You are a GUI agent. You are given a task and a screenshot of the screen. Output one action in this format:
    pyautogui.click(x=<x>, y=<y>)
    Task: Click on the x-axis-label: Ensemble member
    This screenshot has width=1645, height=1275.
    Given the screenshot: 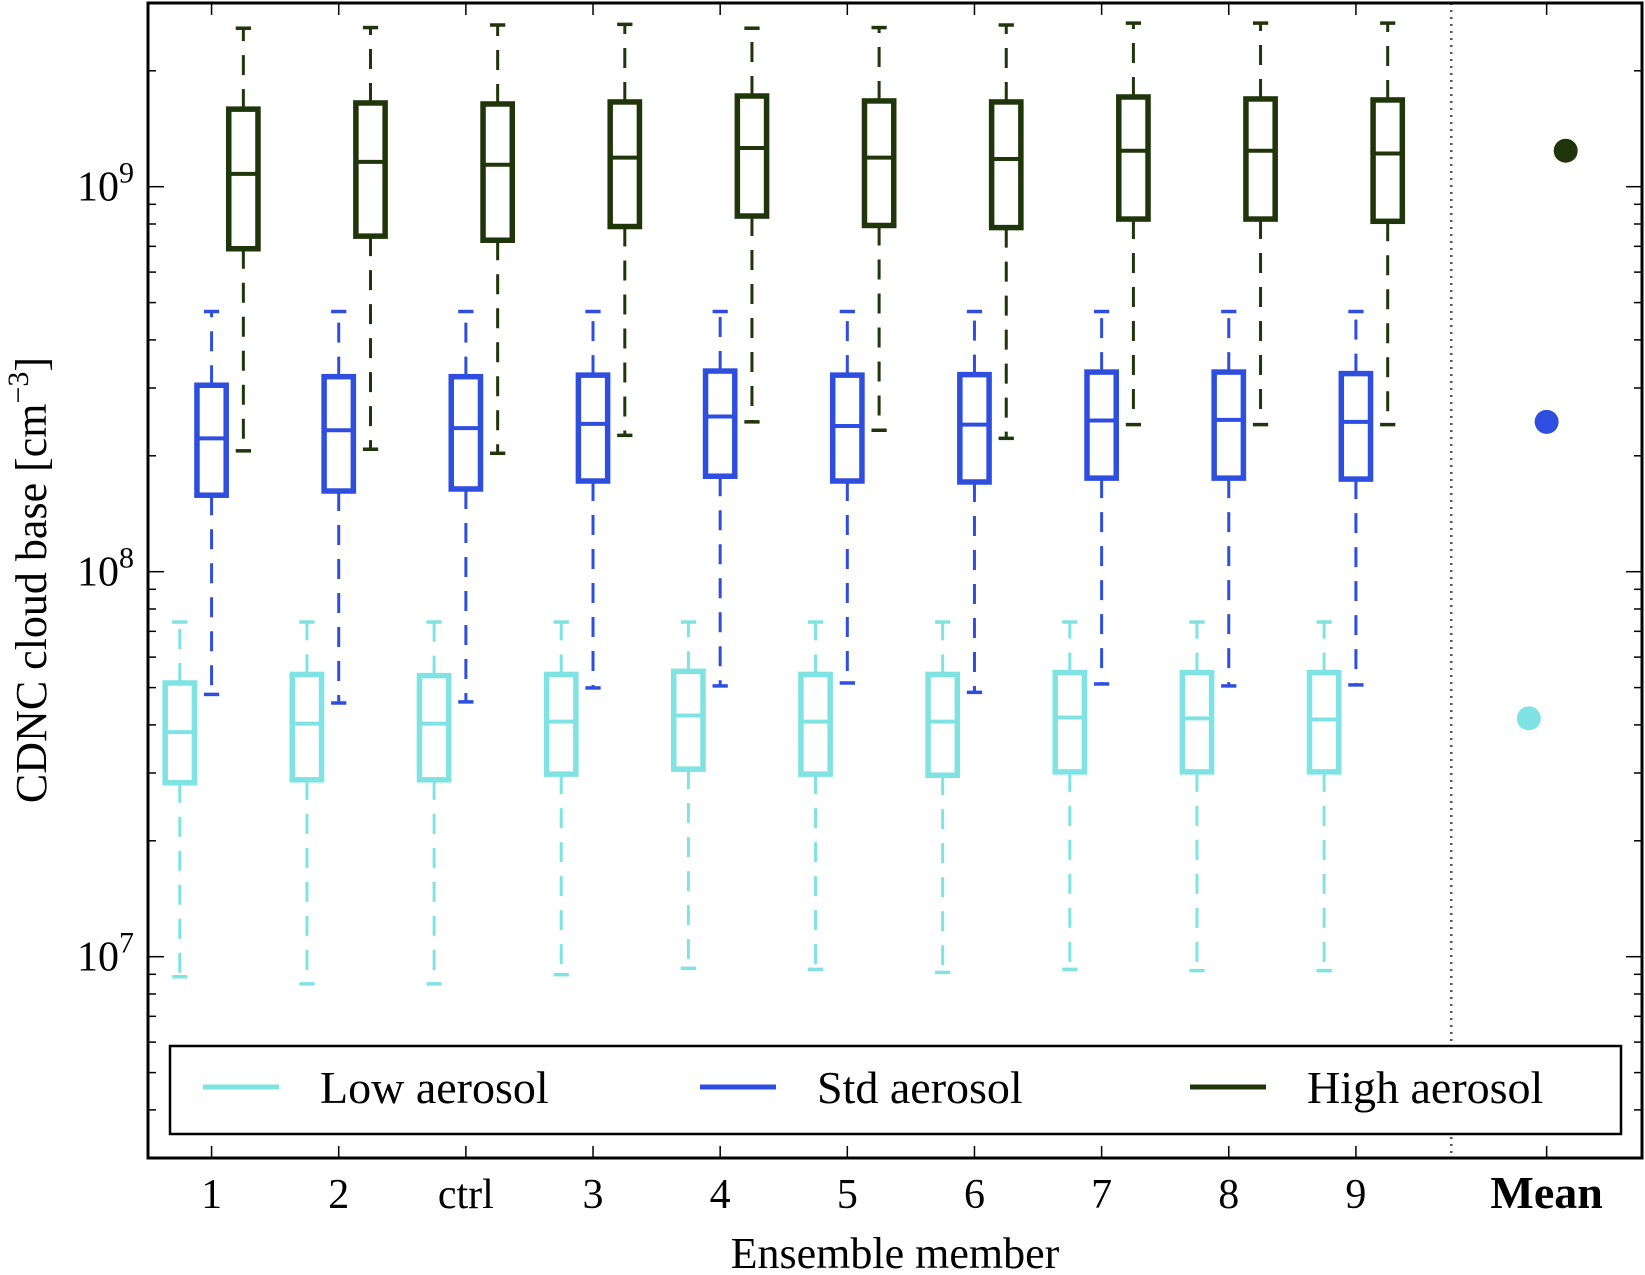 What is the action you would take?
    pyautogui.click(x=895, y=1252)
    